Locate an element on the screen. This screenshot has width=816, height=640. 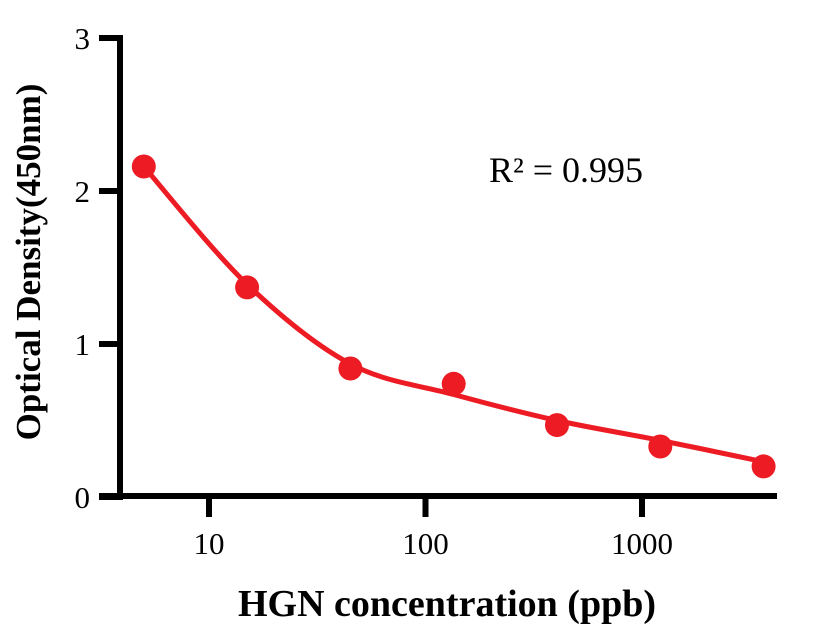
r-squared-annotation: R² = 0.995 is located at coordinates (566, 170).